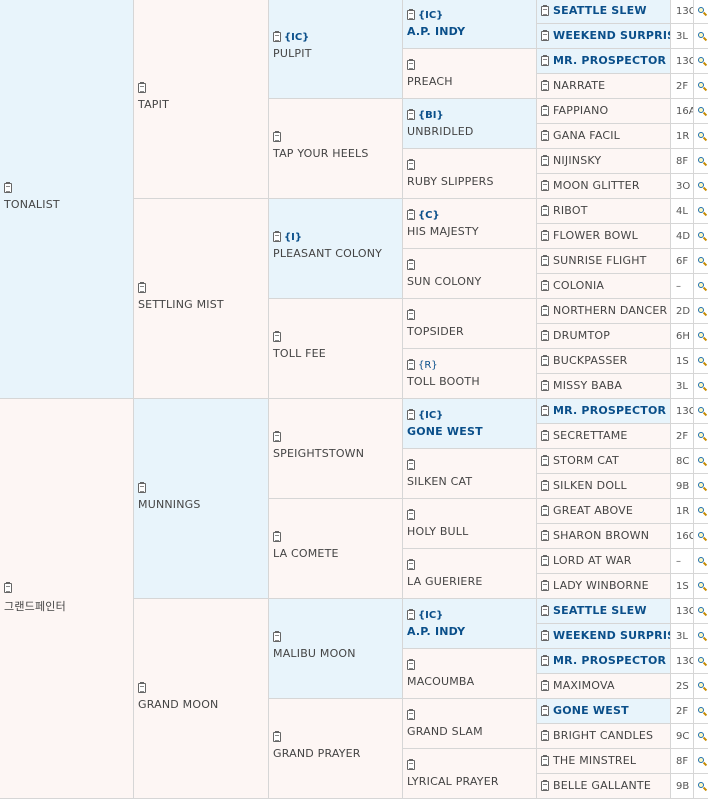  What do you see at coordinates (430, 81) in the screenshot?
I see `horse-name: PREACH` at bounding box center [430, 81].